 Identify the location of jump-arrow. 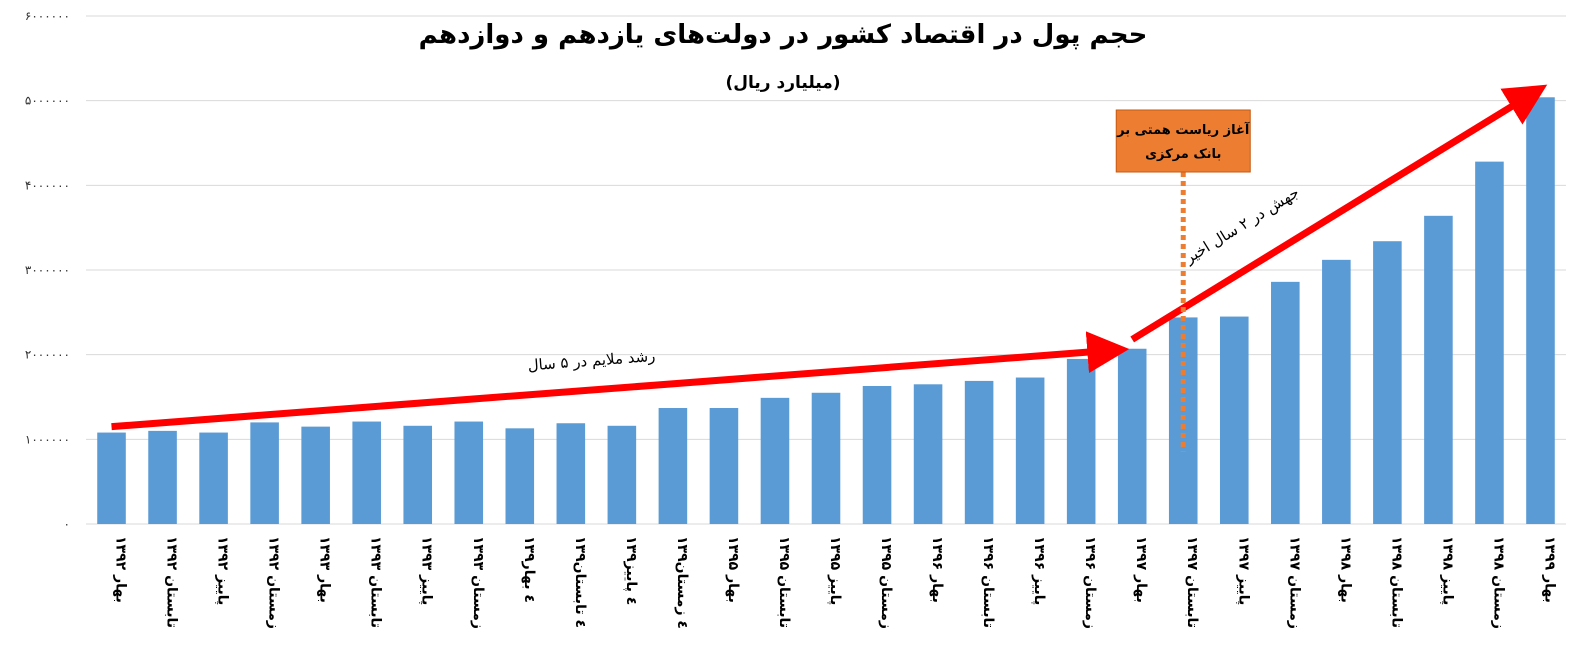
(1339, 213).